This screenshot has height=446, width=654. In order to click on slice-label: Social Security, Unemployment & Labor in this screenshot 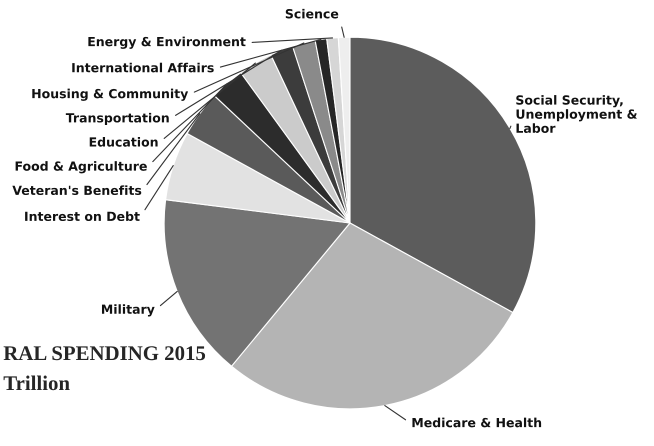, I will do `click(576, 114)`.